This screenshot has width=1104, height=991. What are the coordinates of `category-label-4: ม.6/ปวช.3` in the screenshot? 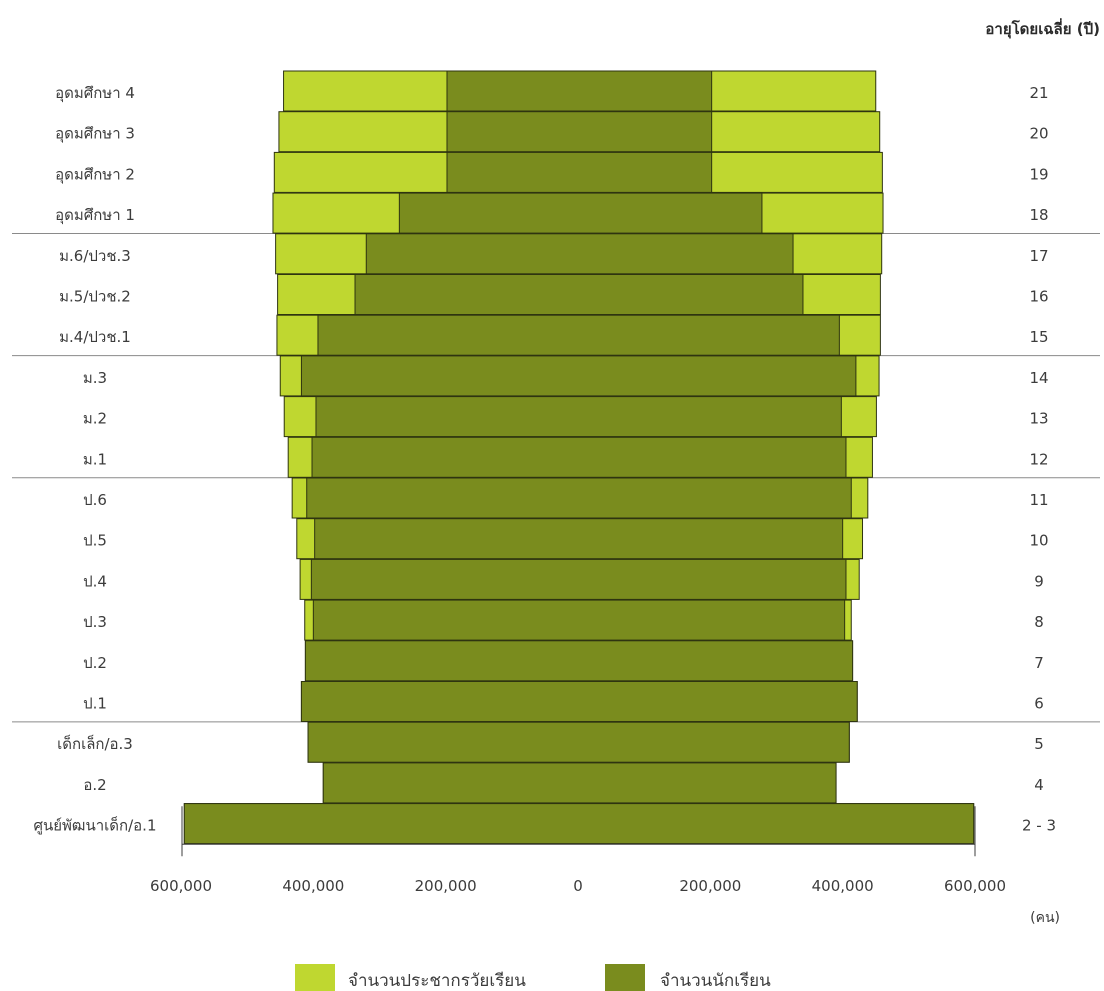 It's located at (95, 256).